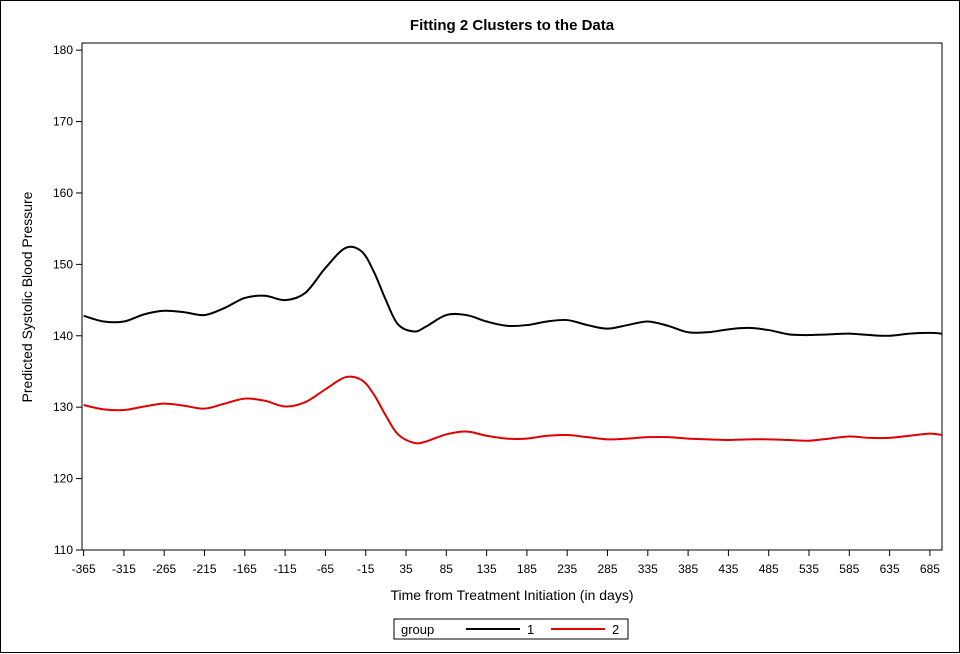 The width and height of the screenshot is (960, 654). What do you see at coordinates (688, 569) in the screenshot?
I see `x-tick-label: 385` at bounding box center [688, 569].